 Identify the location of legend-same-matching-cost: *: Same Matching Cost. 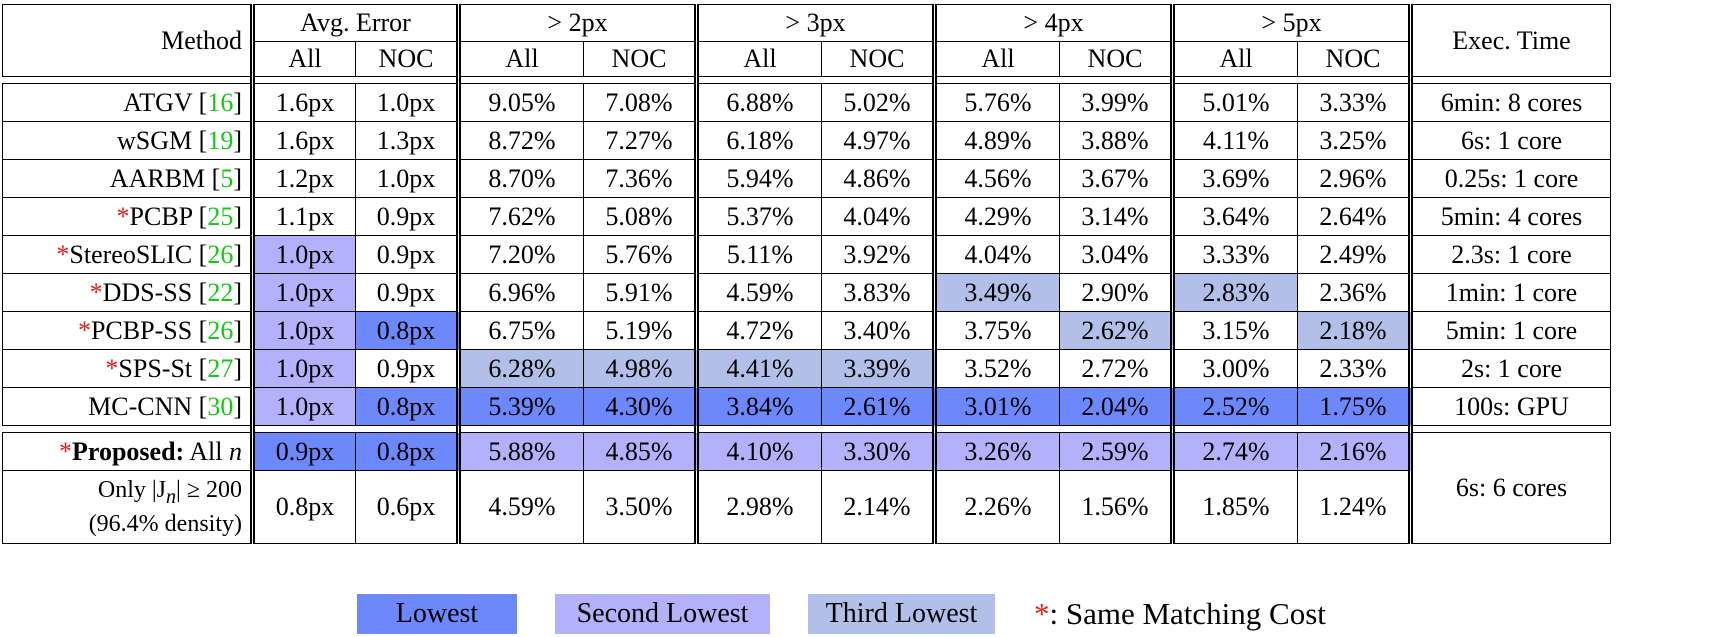
(1204, 614).